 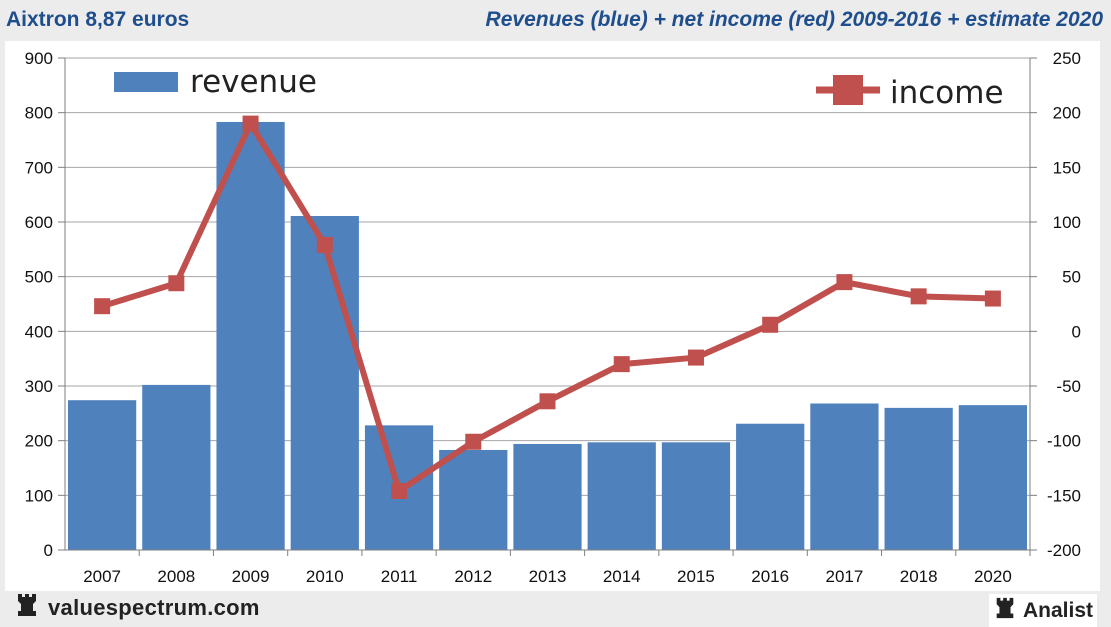 What do you see at coordinates (39, 277) in the screenshot?
I see `left-tick-label: 500` at bounding box center [39, 277].